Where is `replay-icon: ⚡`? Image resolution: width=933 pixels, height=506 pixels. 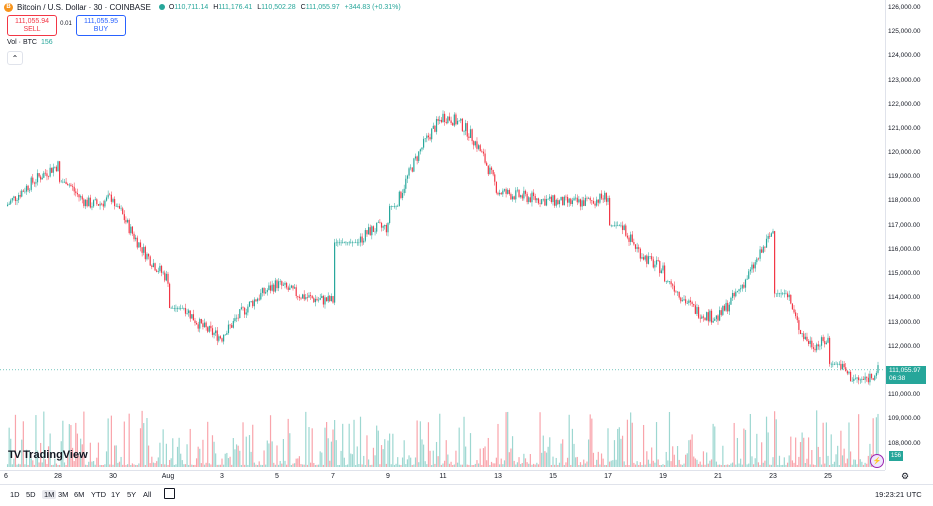 replay-icon: ⚡ is located at coordinates (877, 461).